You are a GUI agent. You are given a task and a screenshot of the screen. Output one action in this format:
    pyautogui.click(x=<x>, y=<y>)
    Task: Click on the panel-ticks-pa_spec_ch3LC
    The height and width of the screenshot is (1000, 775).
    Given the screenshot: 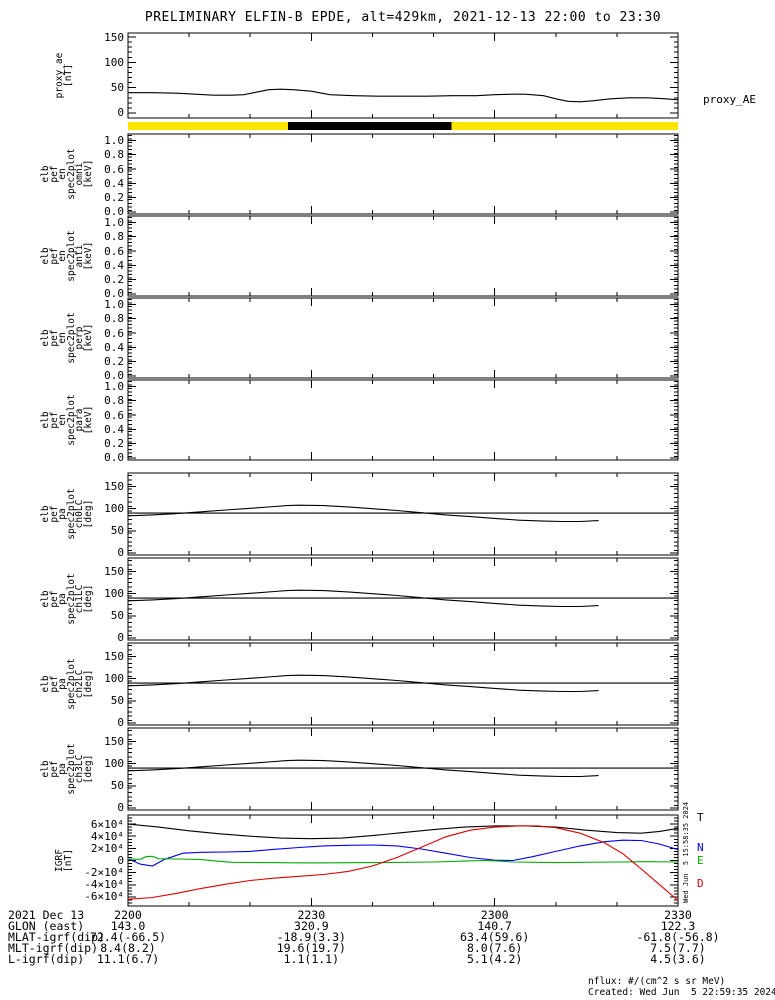 What is the action you would take?
    pyautogui.click(x=403, y=769)
    